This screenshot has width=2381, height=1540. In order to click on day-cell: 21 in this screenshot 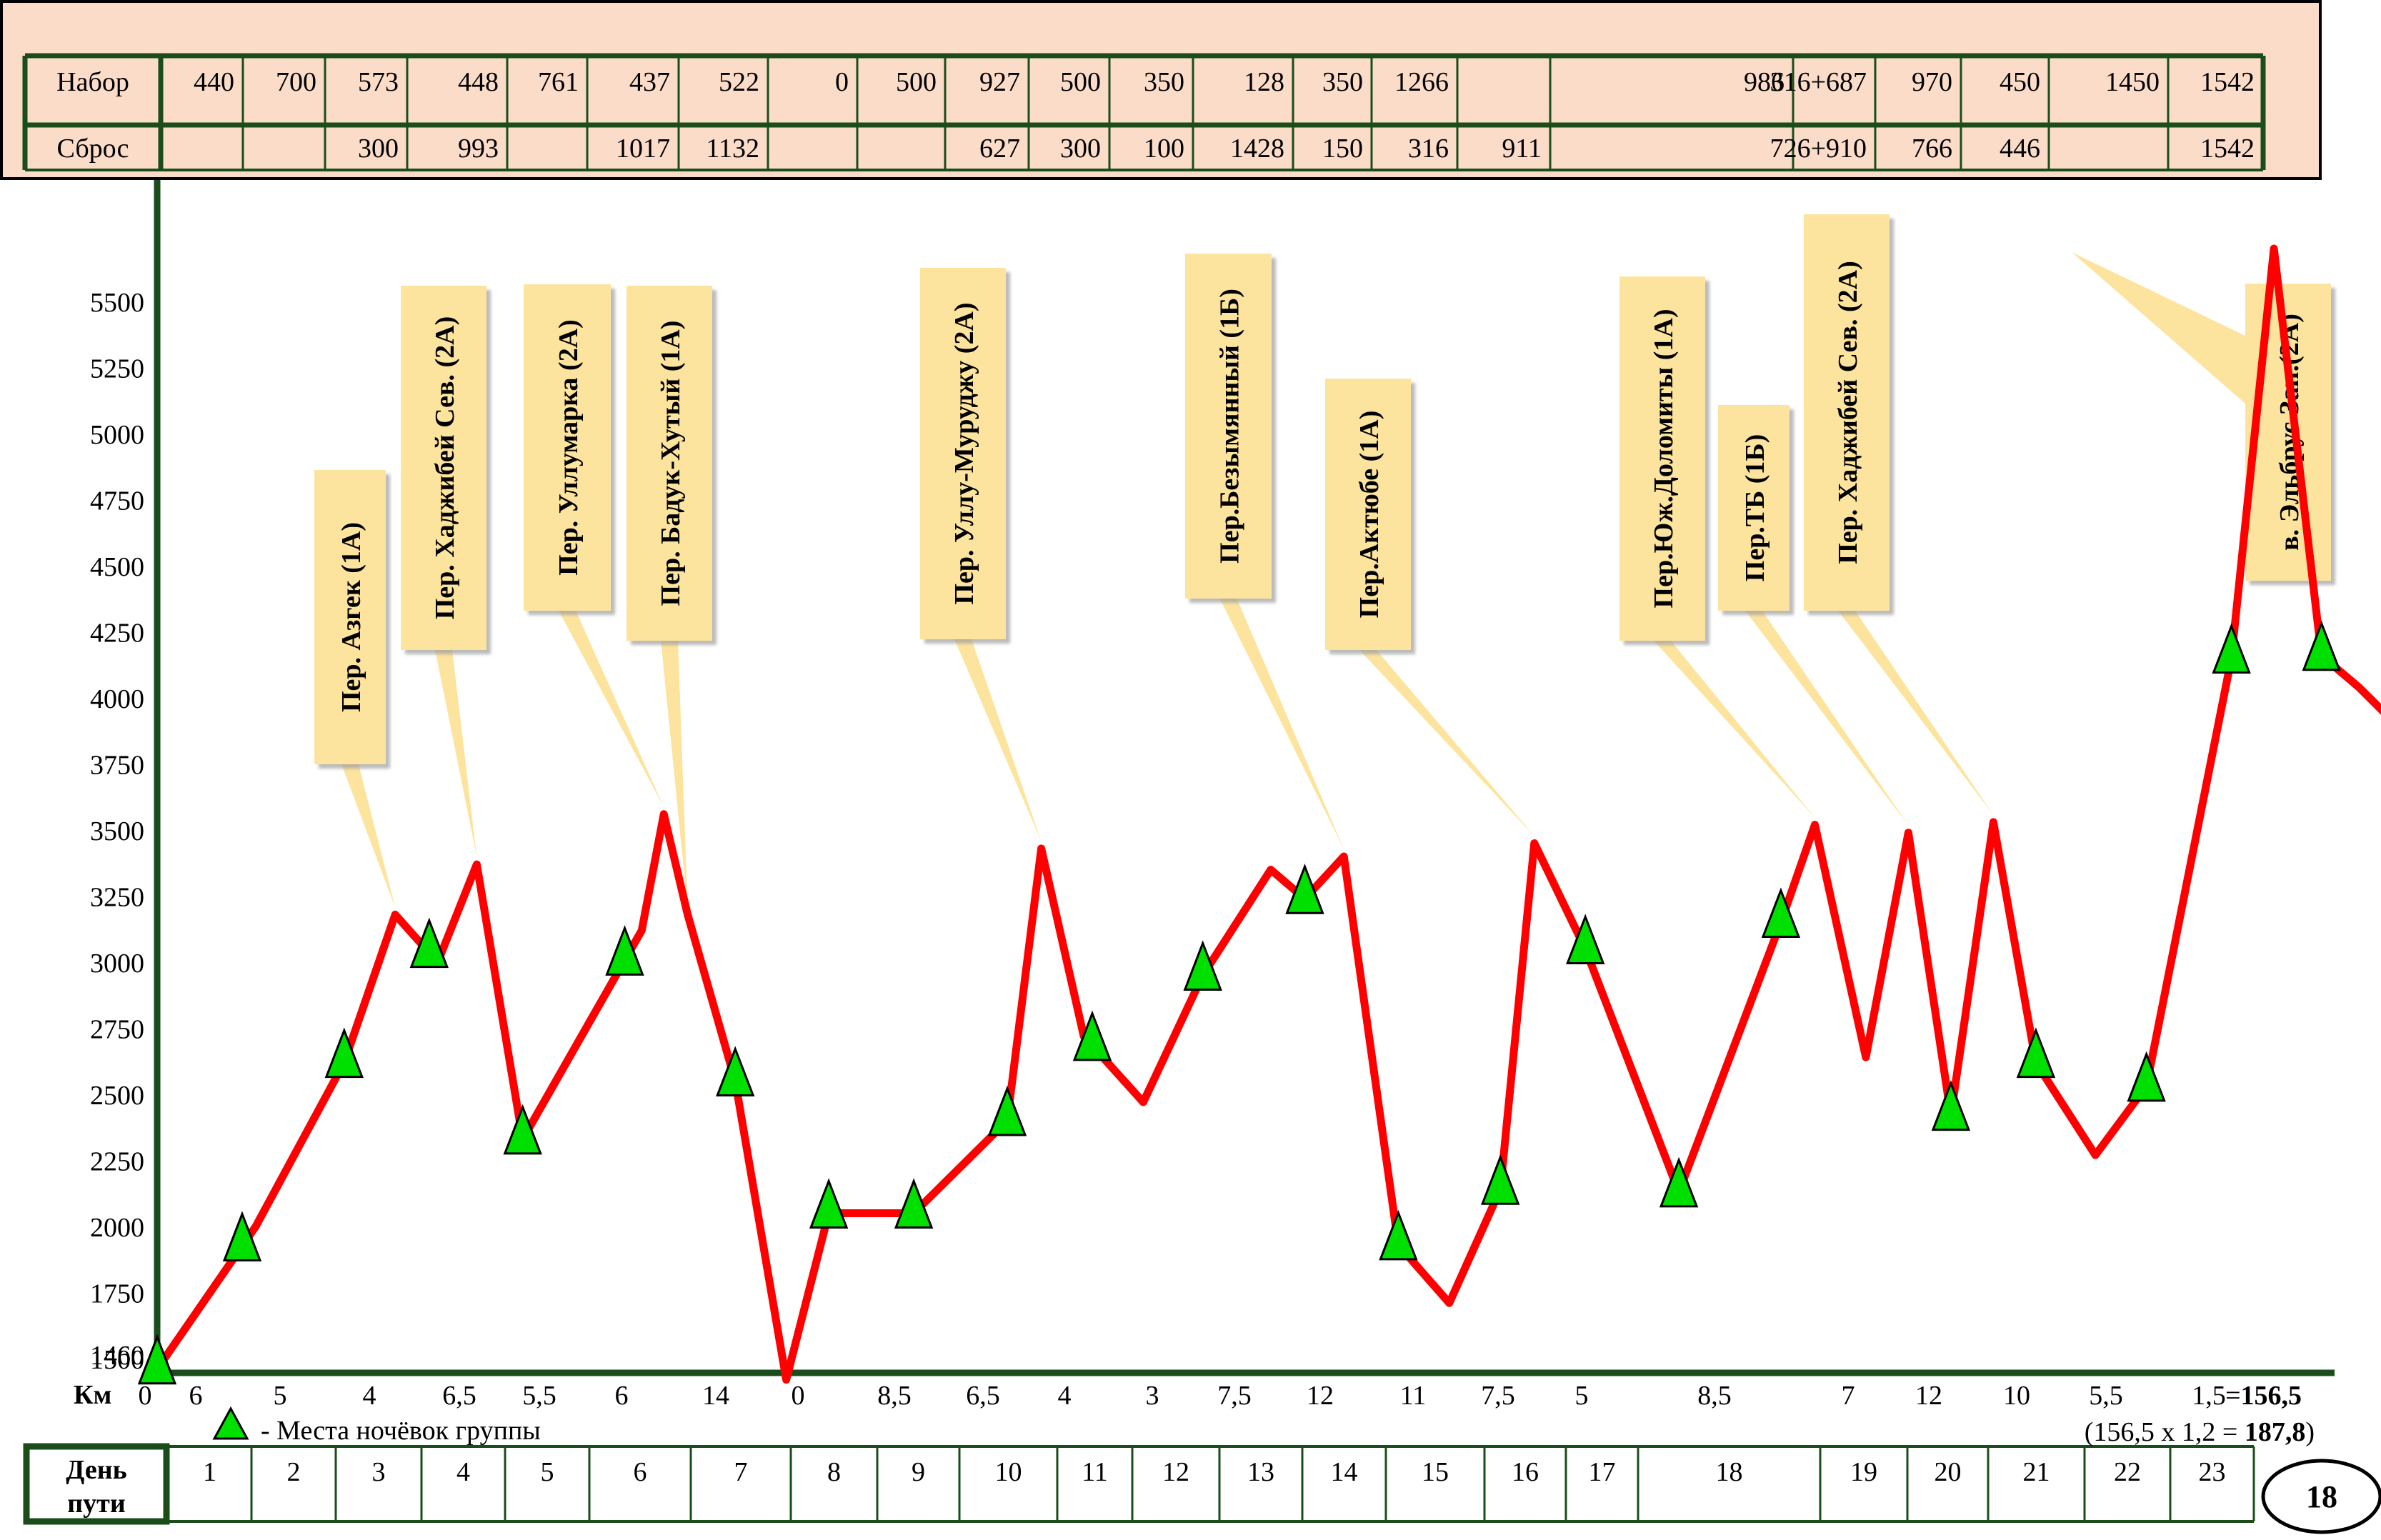, I will do `click(2036, 1472)`.